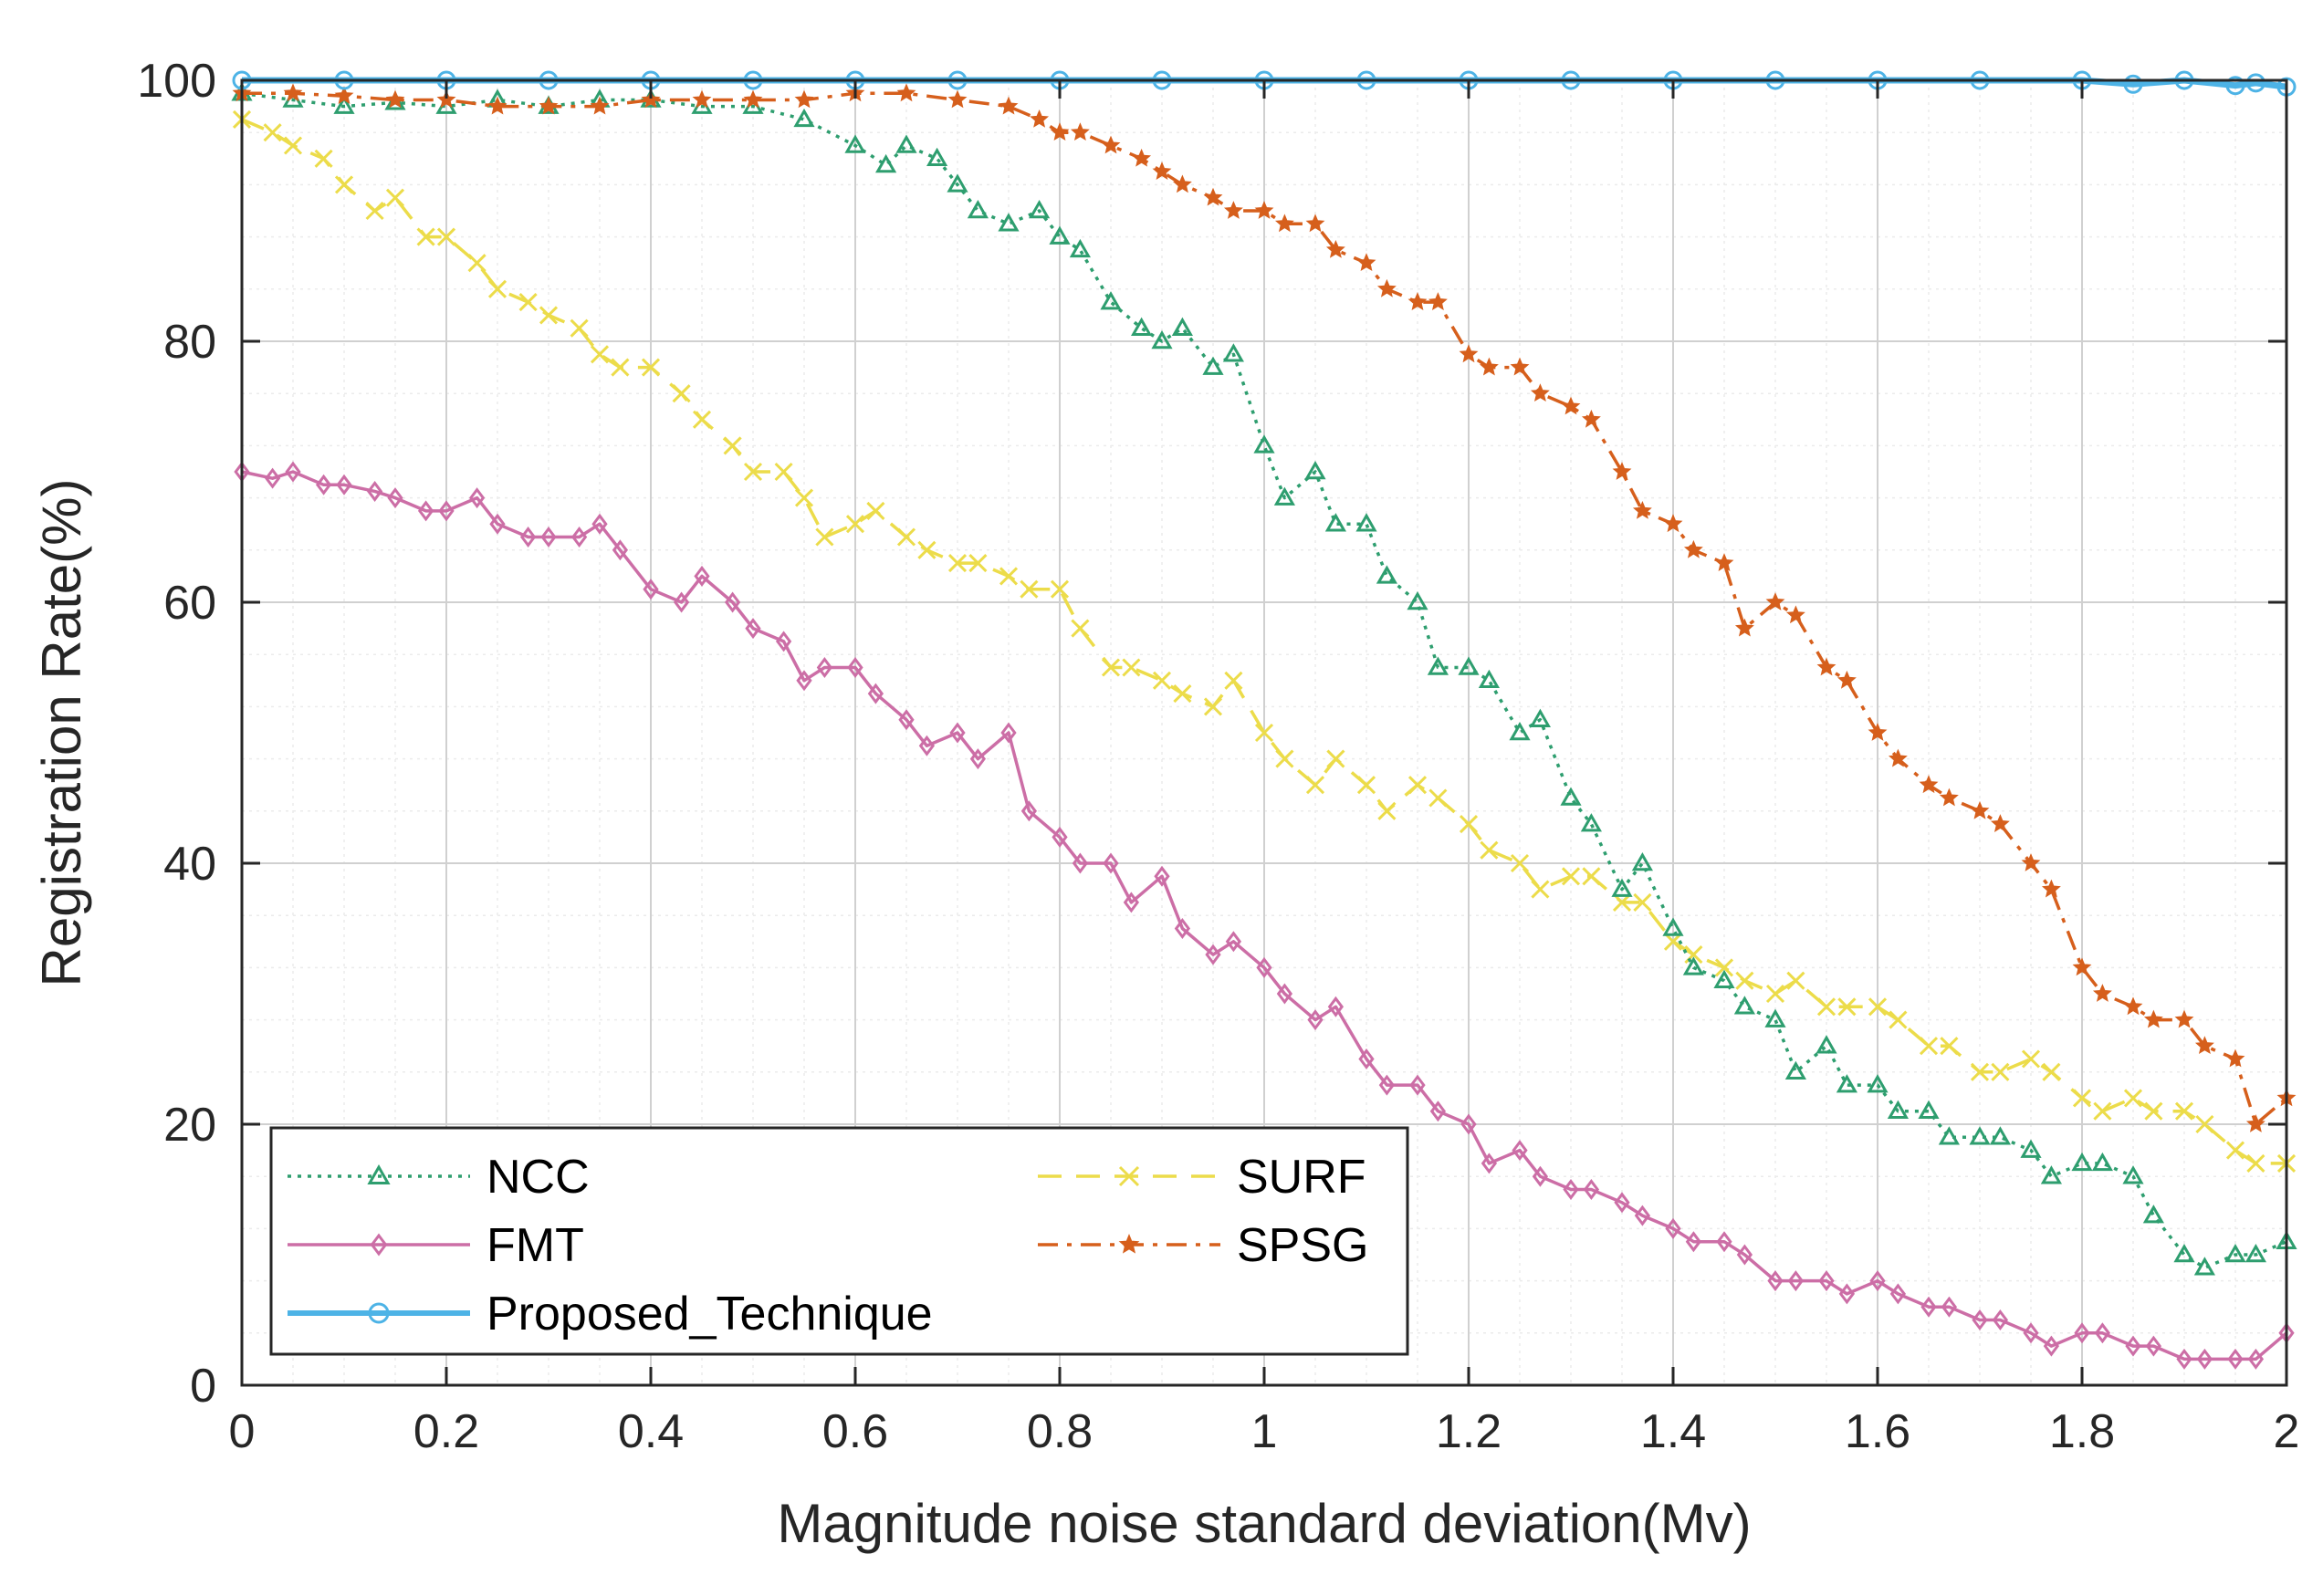 Image resolution: width=2323 pixels, height=1596 pixels. I want to click on x-tick-label: 0.4, so click(651, 1431).